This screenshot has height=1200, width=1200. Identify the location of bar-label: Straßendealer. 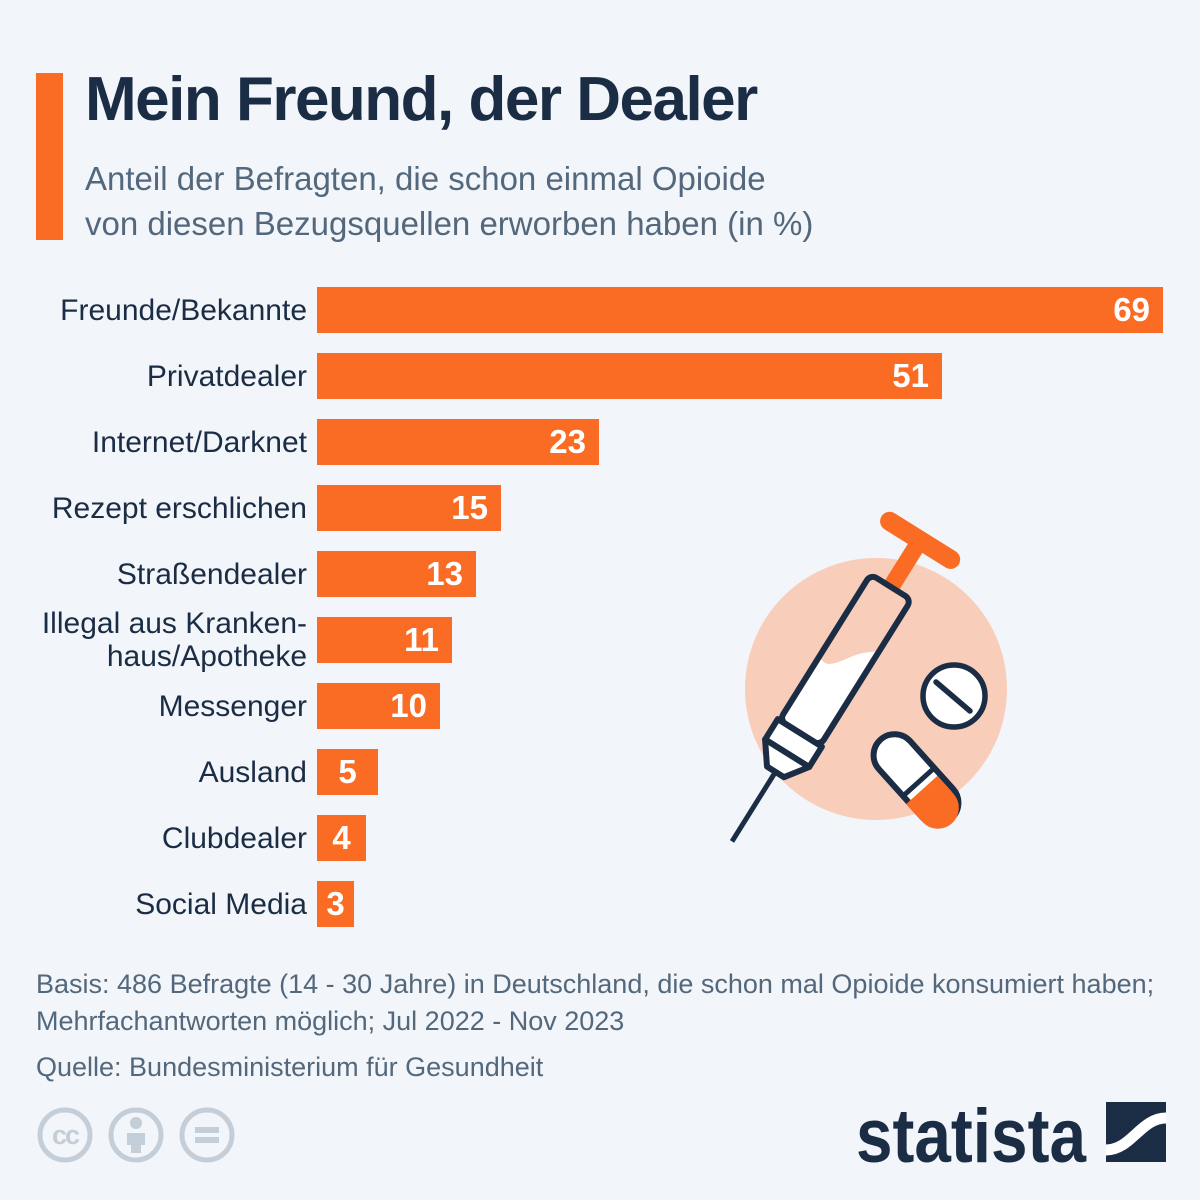
(211, 574).